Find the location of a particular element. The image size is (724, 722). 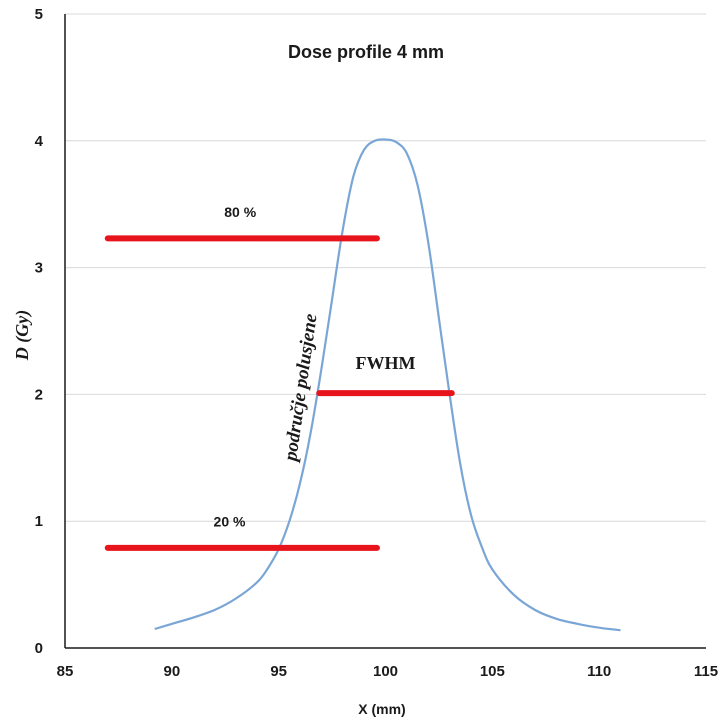

x-tick-85: 85 is located at coordinates (65, 671).